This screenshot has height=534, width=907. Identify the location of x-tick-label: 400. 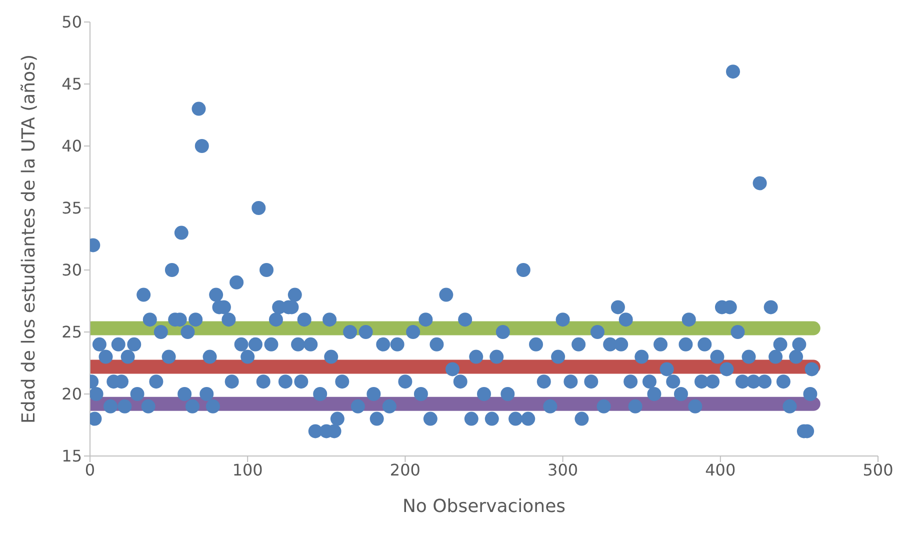
(720, 470).